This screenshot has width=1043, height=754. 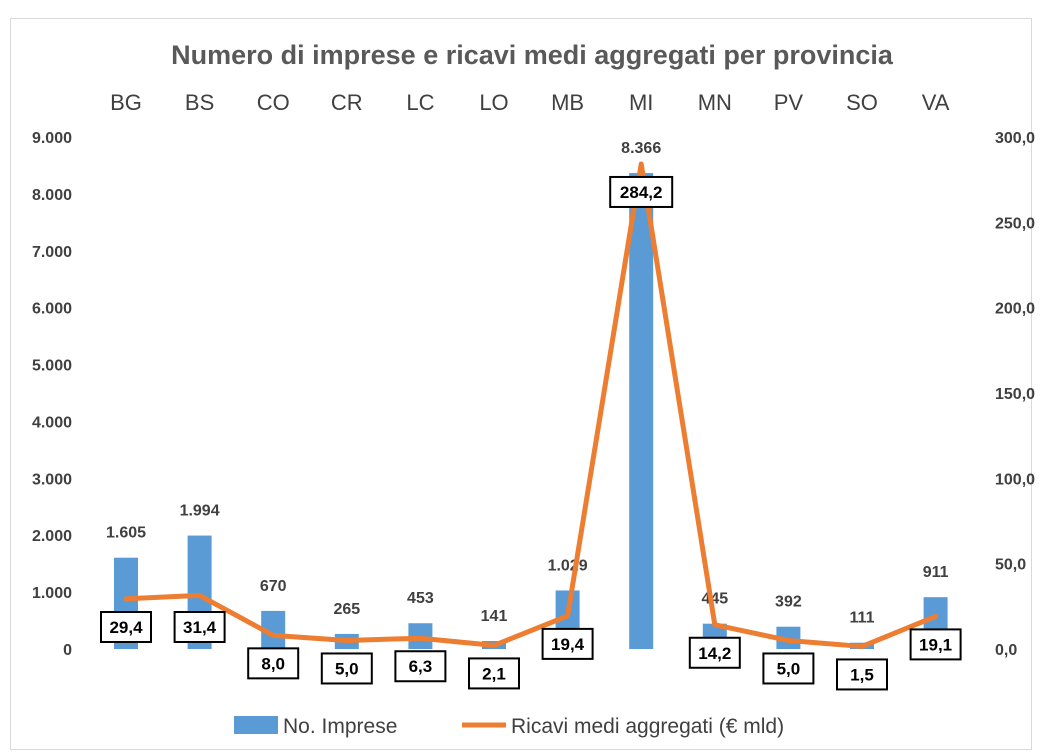 I want to click on line-data-label-text: 6,3, so click(x=421, y=666).